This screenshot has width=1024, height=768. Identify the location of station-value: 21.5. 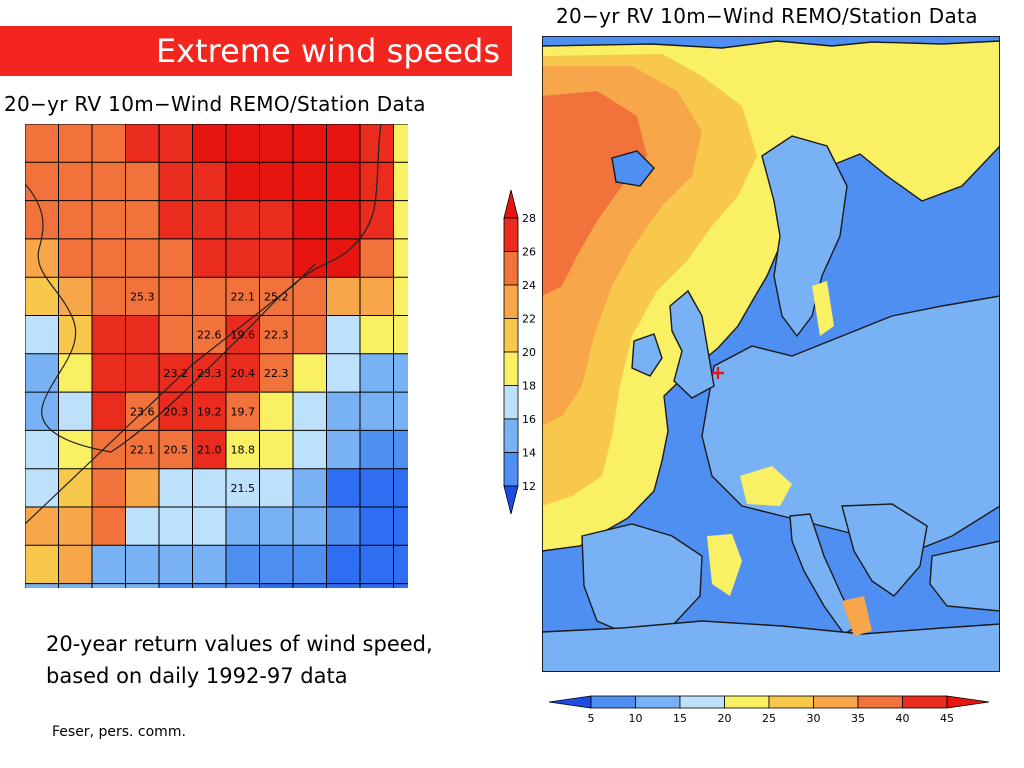
(243, 488).